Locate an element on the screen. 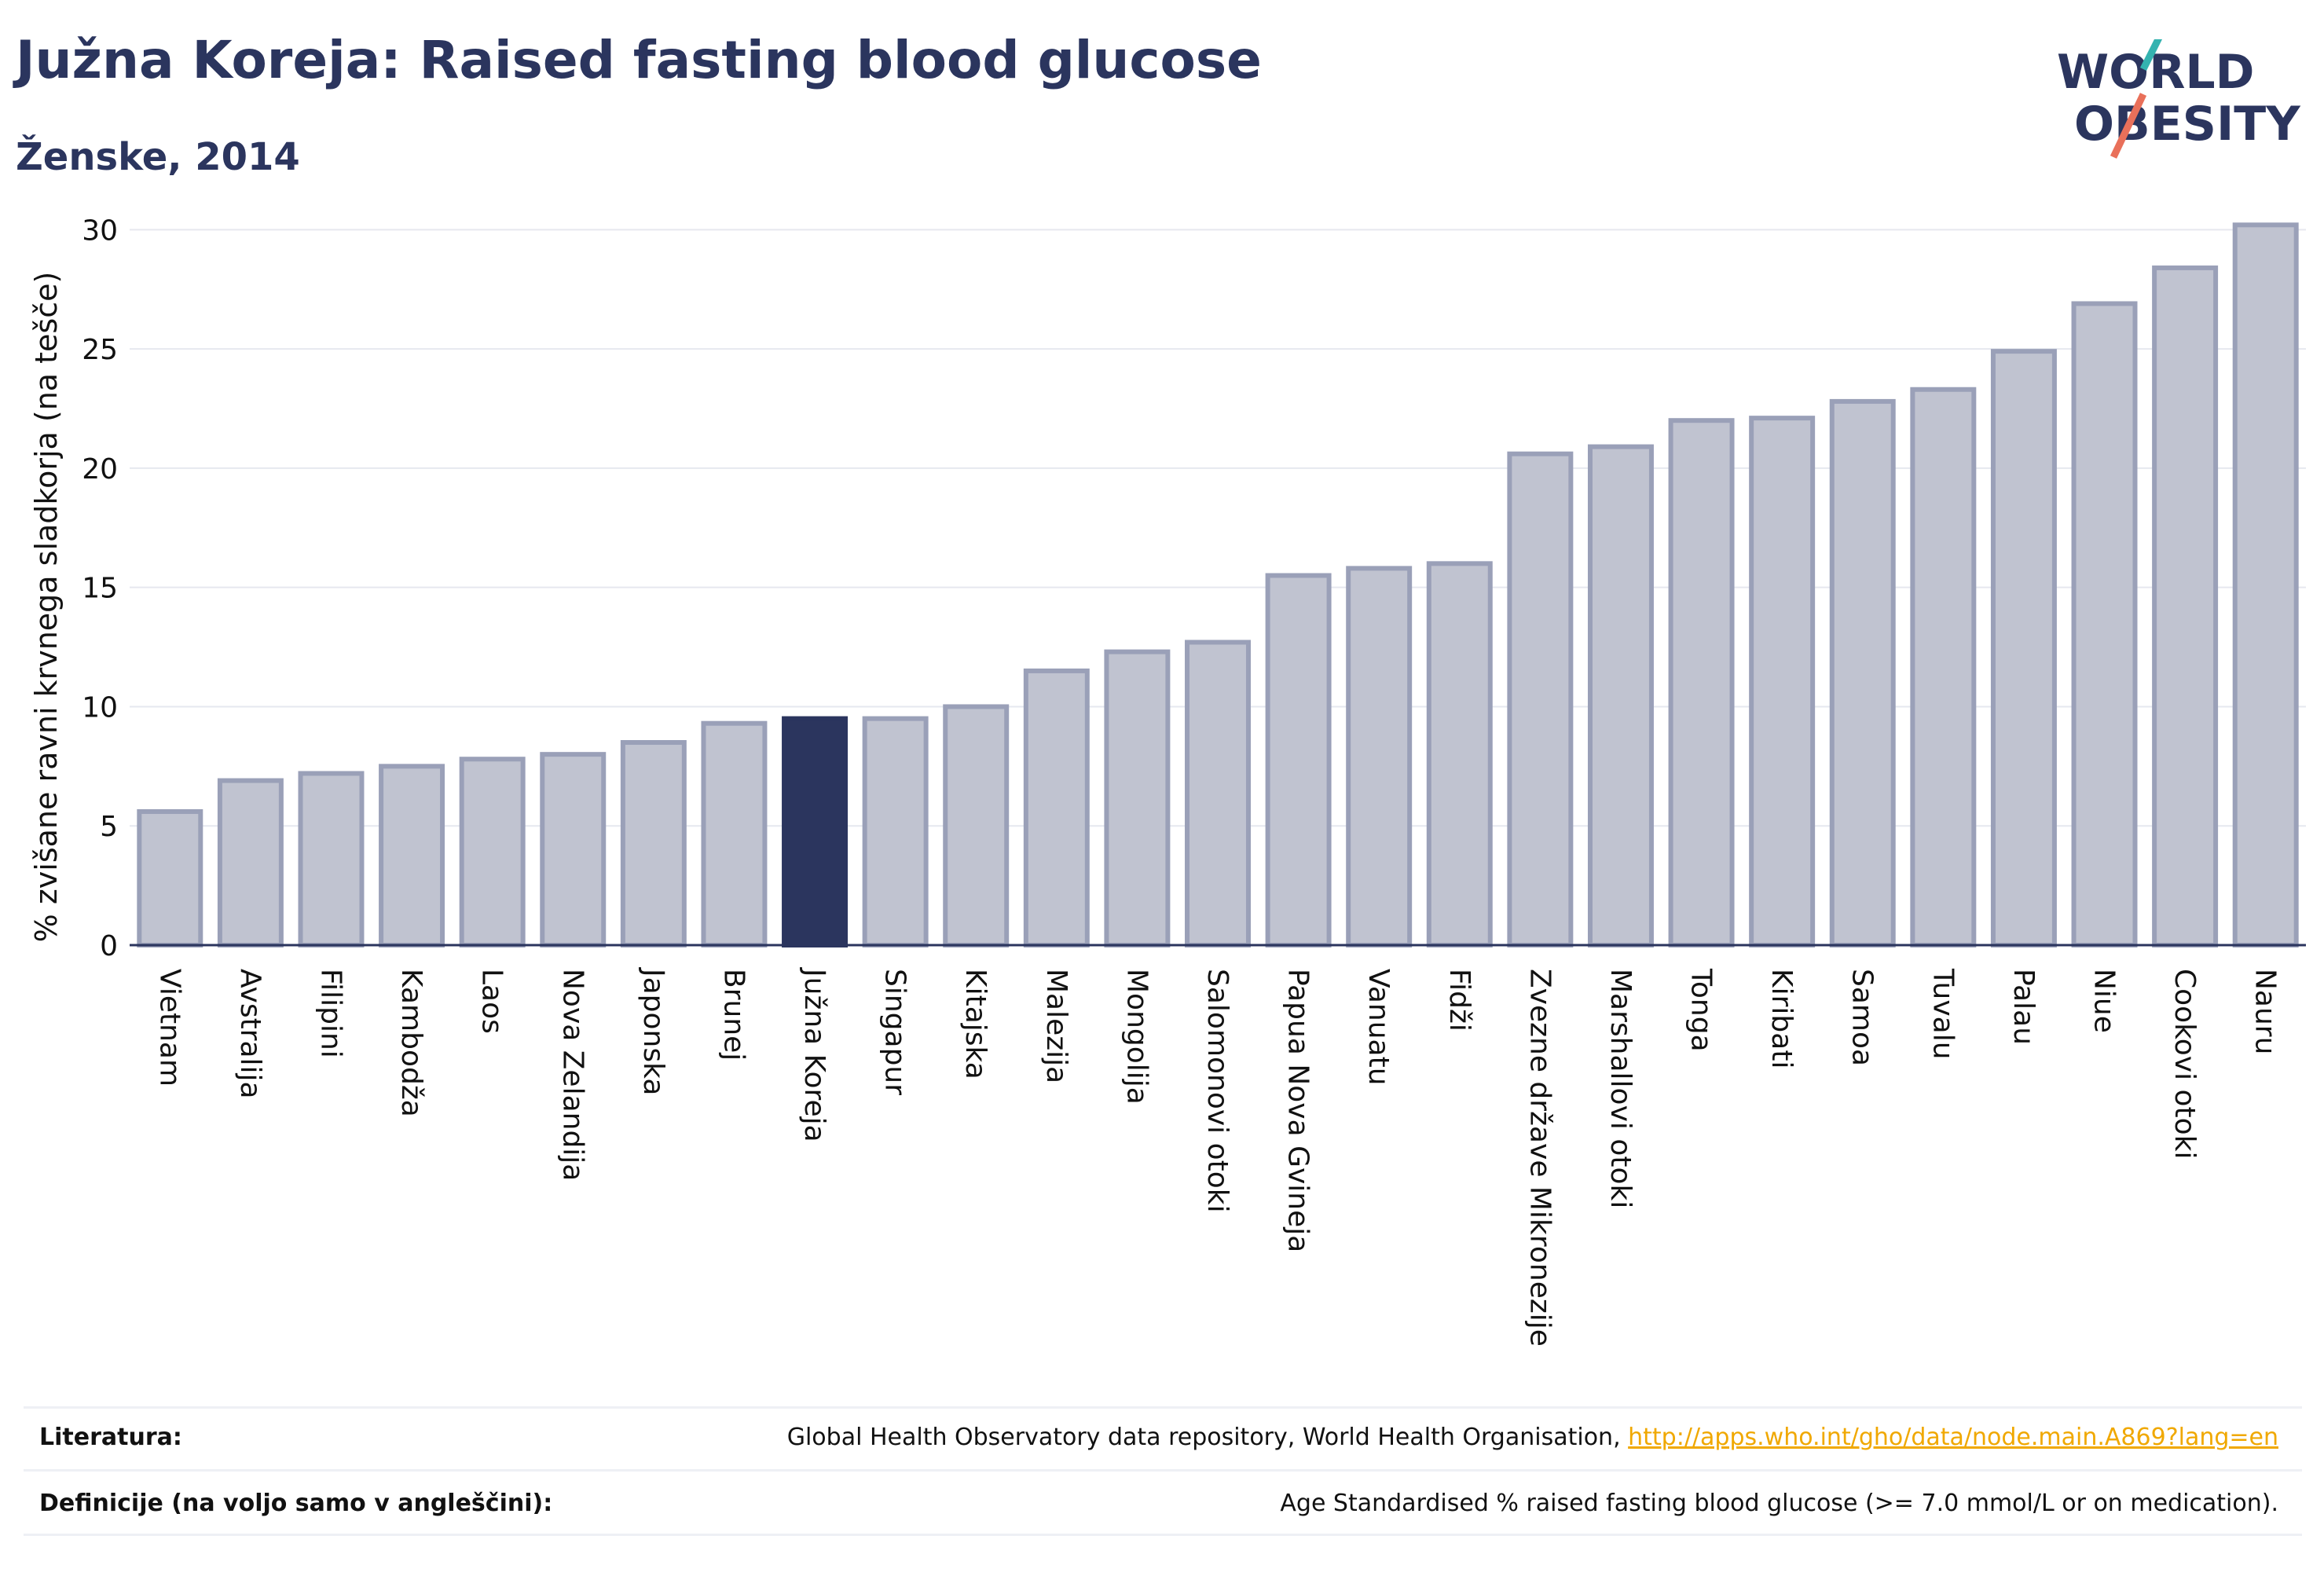 This screenshot has width=2324, height=1576. x-tick-label: Vietnam is located at coordinates (169, 1028).